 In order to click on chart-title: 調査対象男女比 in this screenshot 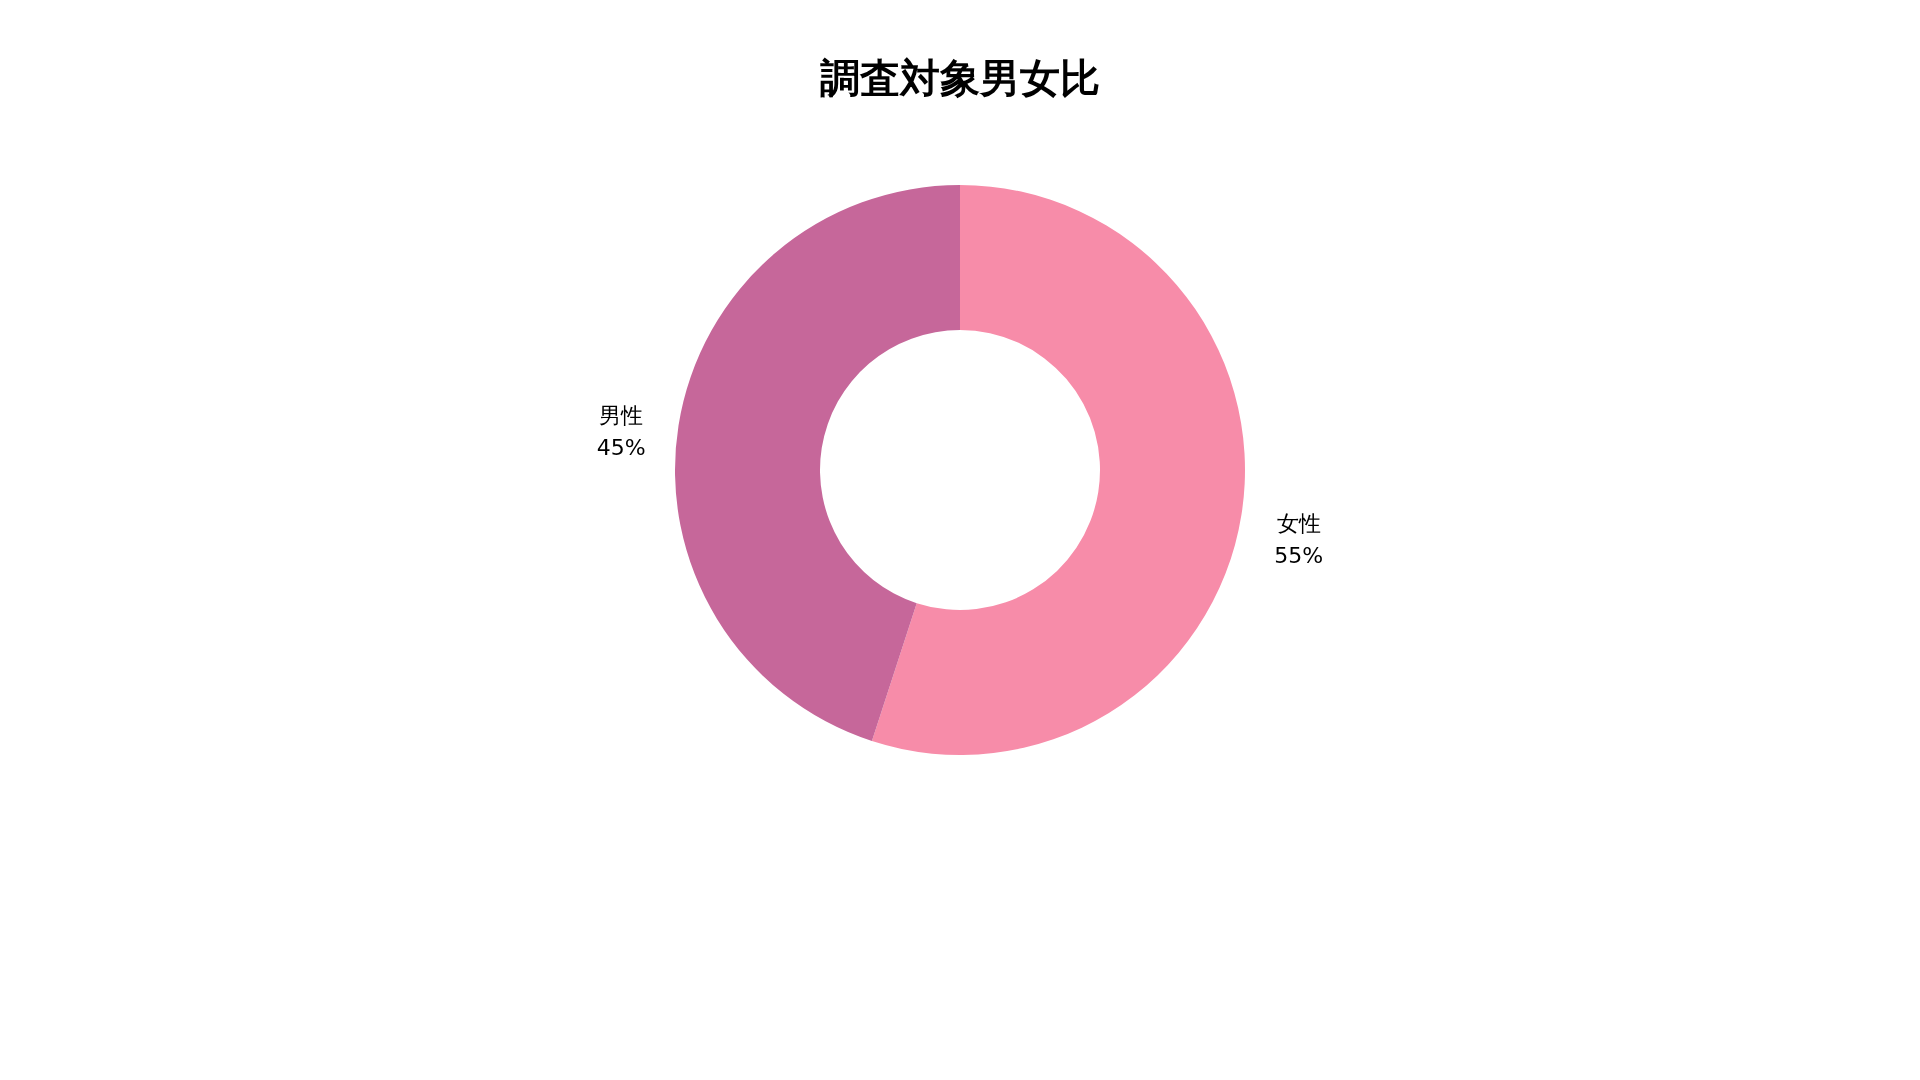, I will do `click(960, 78)`.